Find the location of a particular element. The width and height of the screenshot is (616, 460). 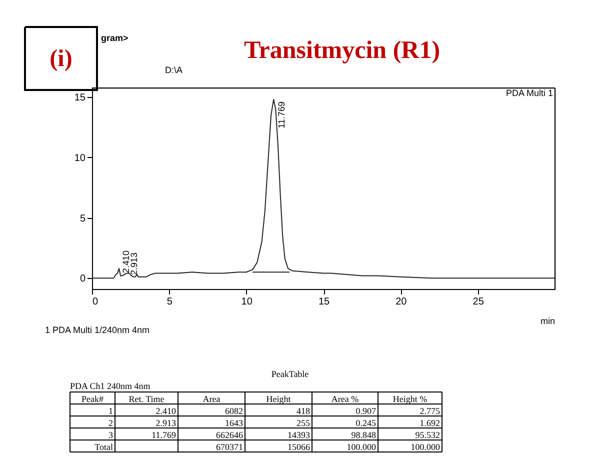

annotation: 2.410 is located at coordinates (126, 262).